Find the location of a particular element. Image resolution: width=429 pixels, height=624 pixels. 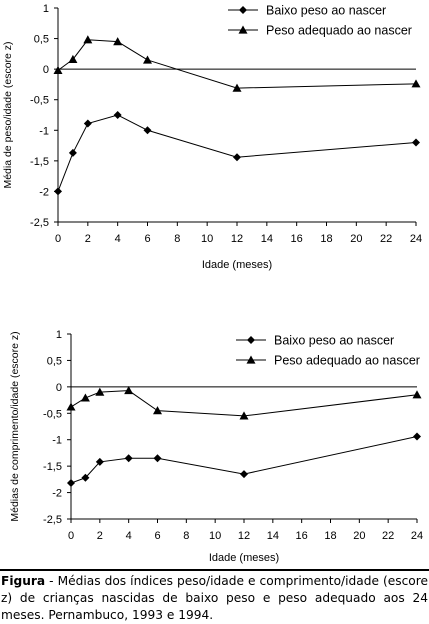

caption-divider is located at coordinates (214, 570).